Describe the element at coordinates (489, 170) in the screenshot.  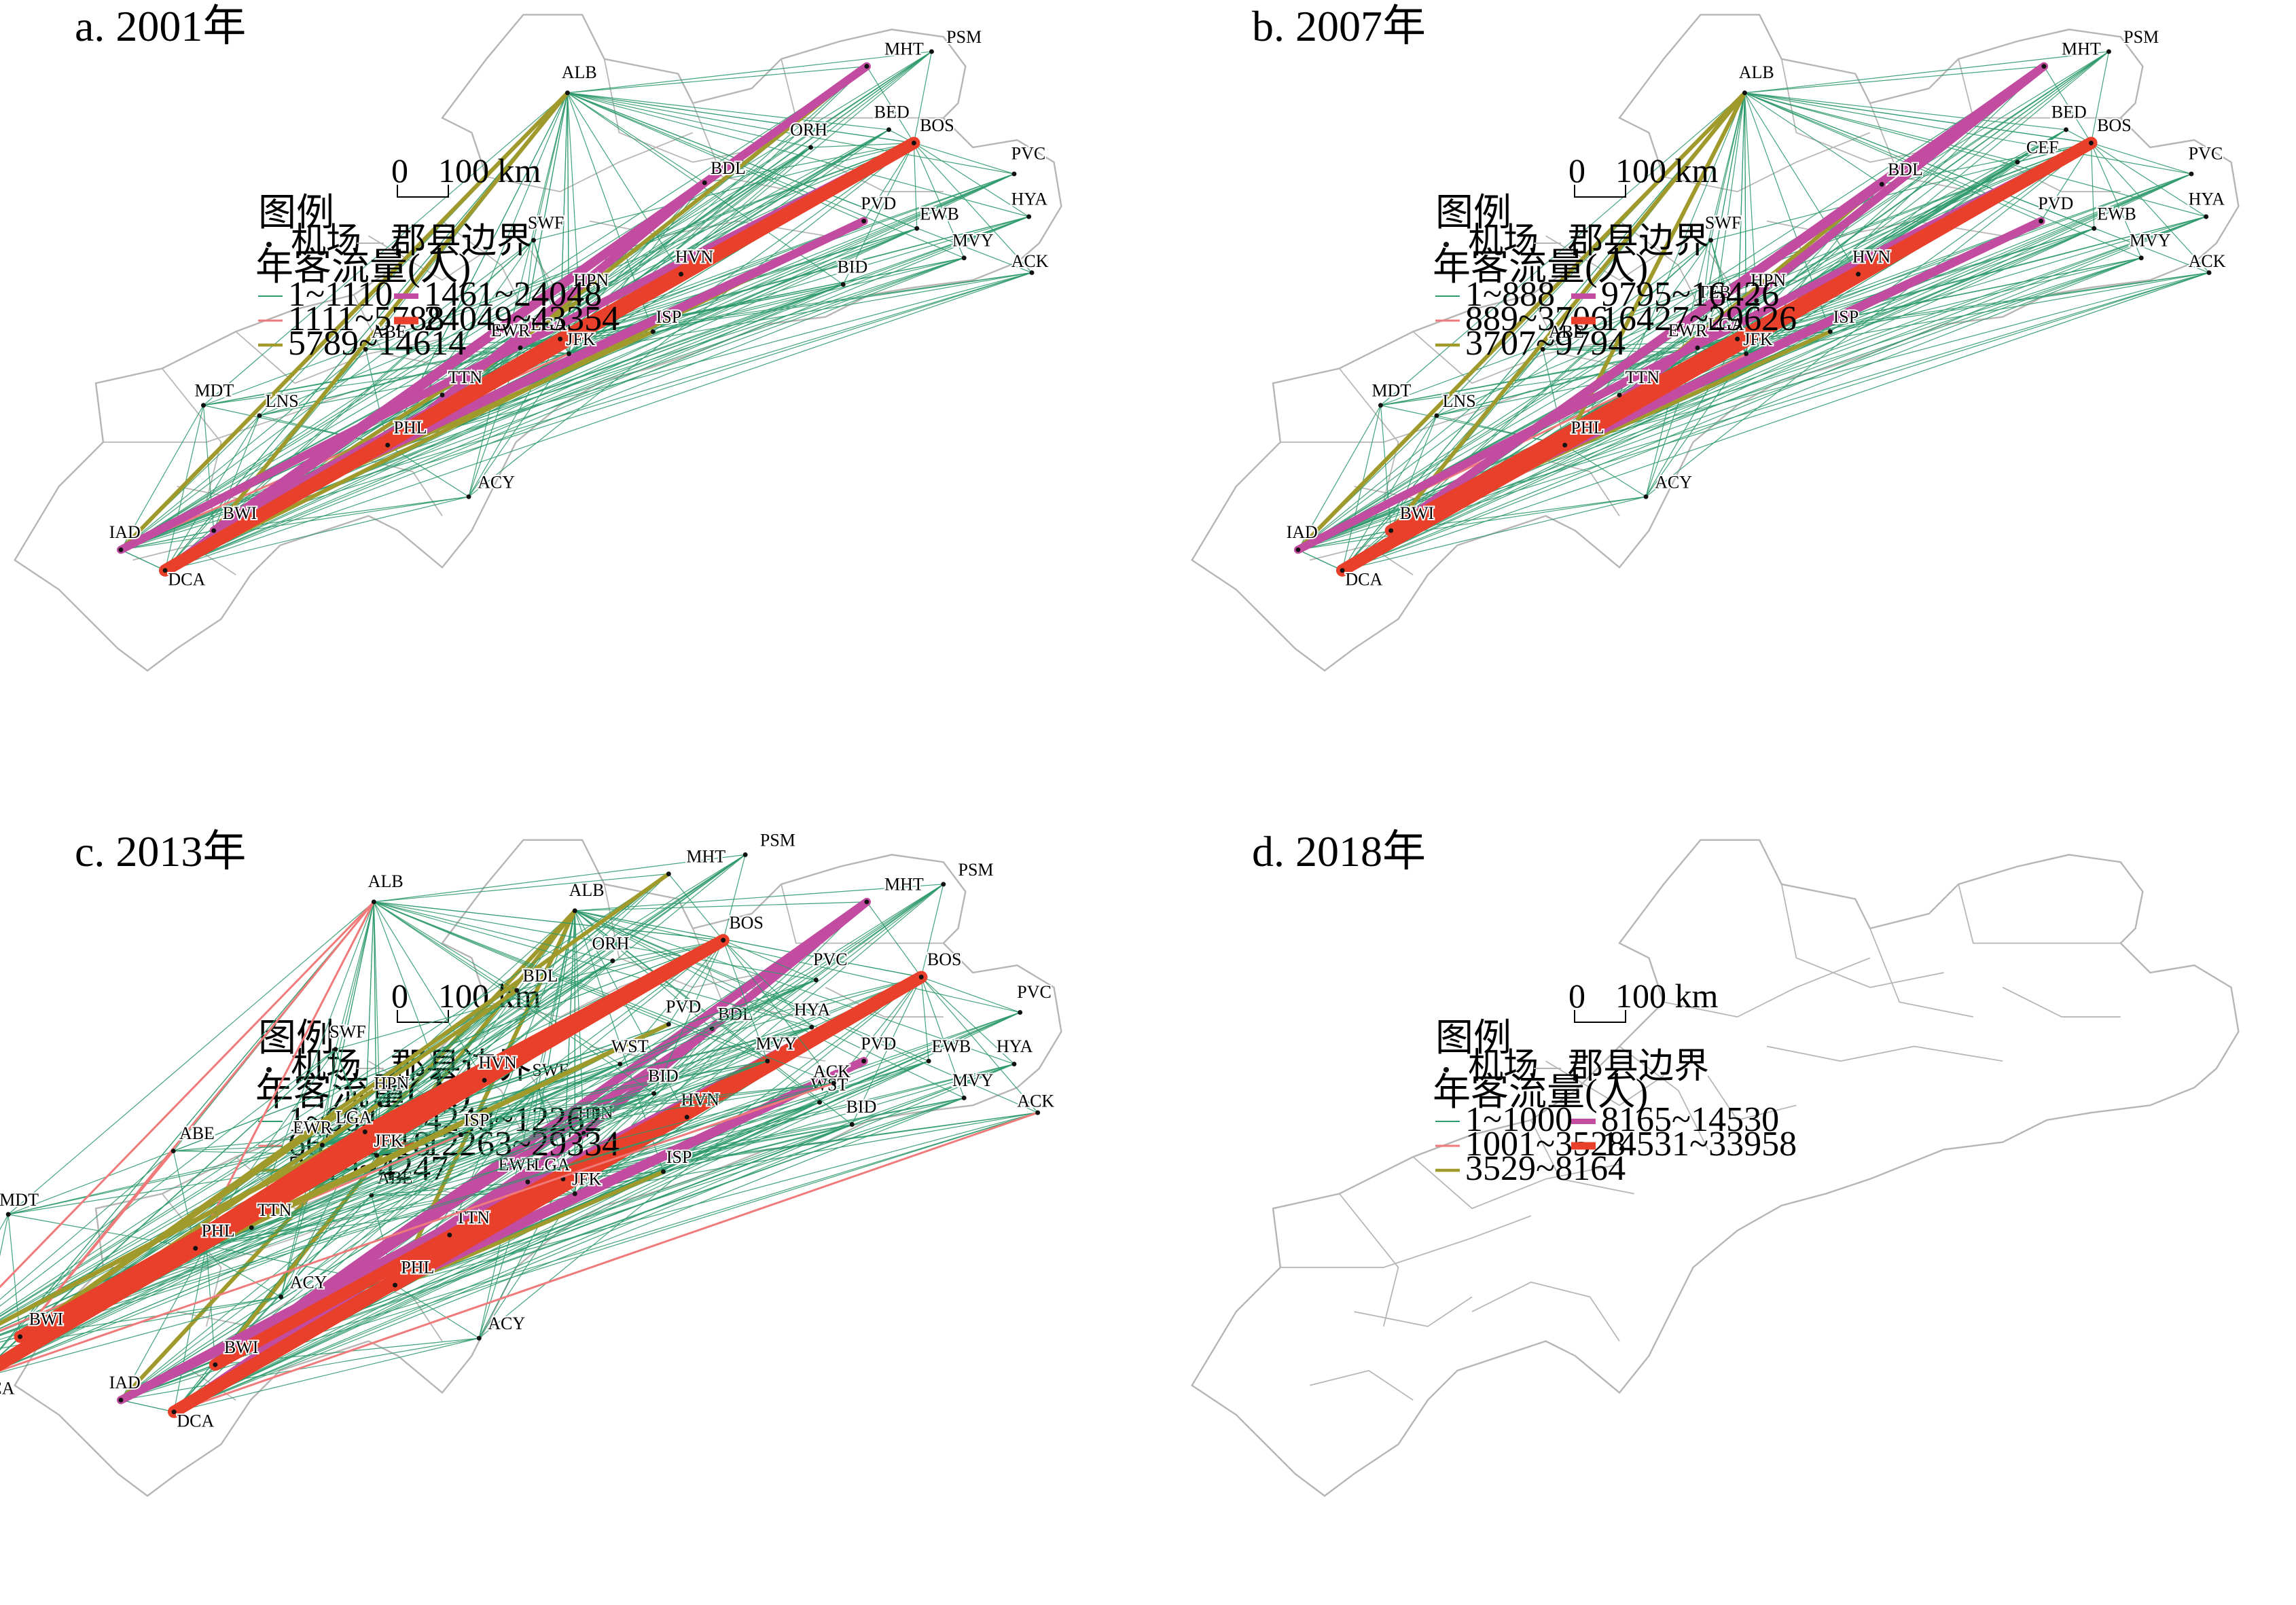
I see `scale-distance: 100 km` at that location.